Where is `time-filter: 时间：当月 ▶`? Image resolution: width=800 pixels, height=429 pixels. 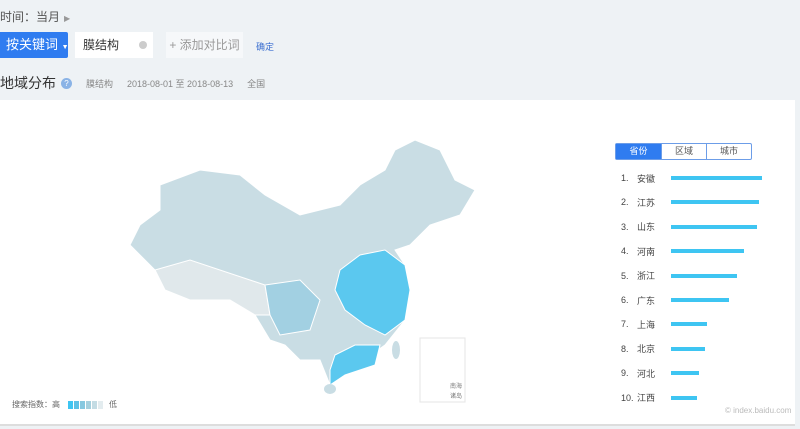 time-filter: 时间：当月 ▶ is located at coordinates (35, 17).